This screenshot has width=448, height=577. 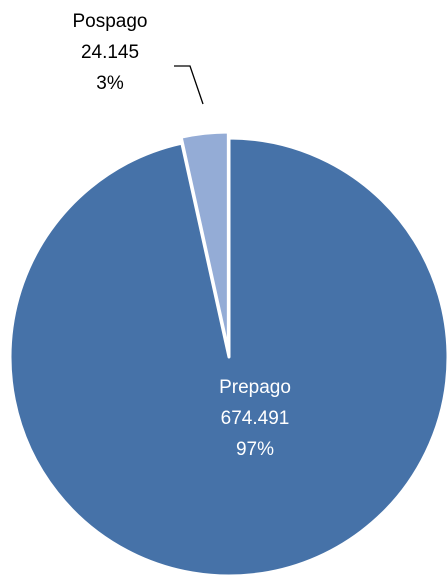 I want to click on prepago-name-label: Prepago, so click(x=255, y=387).